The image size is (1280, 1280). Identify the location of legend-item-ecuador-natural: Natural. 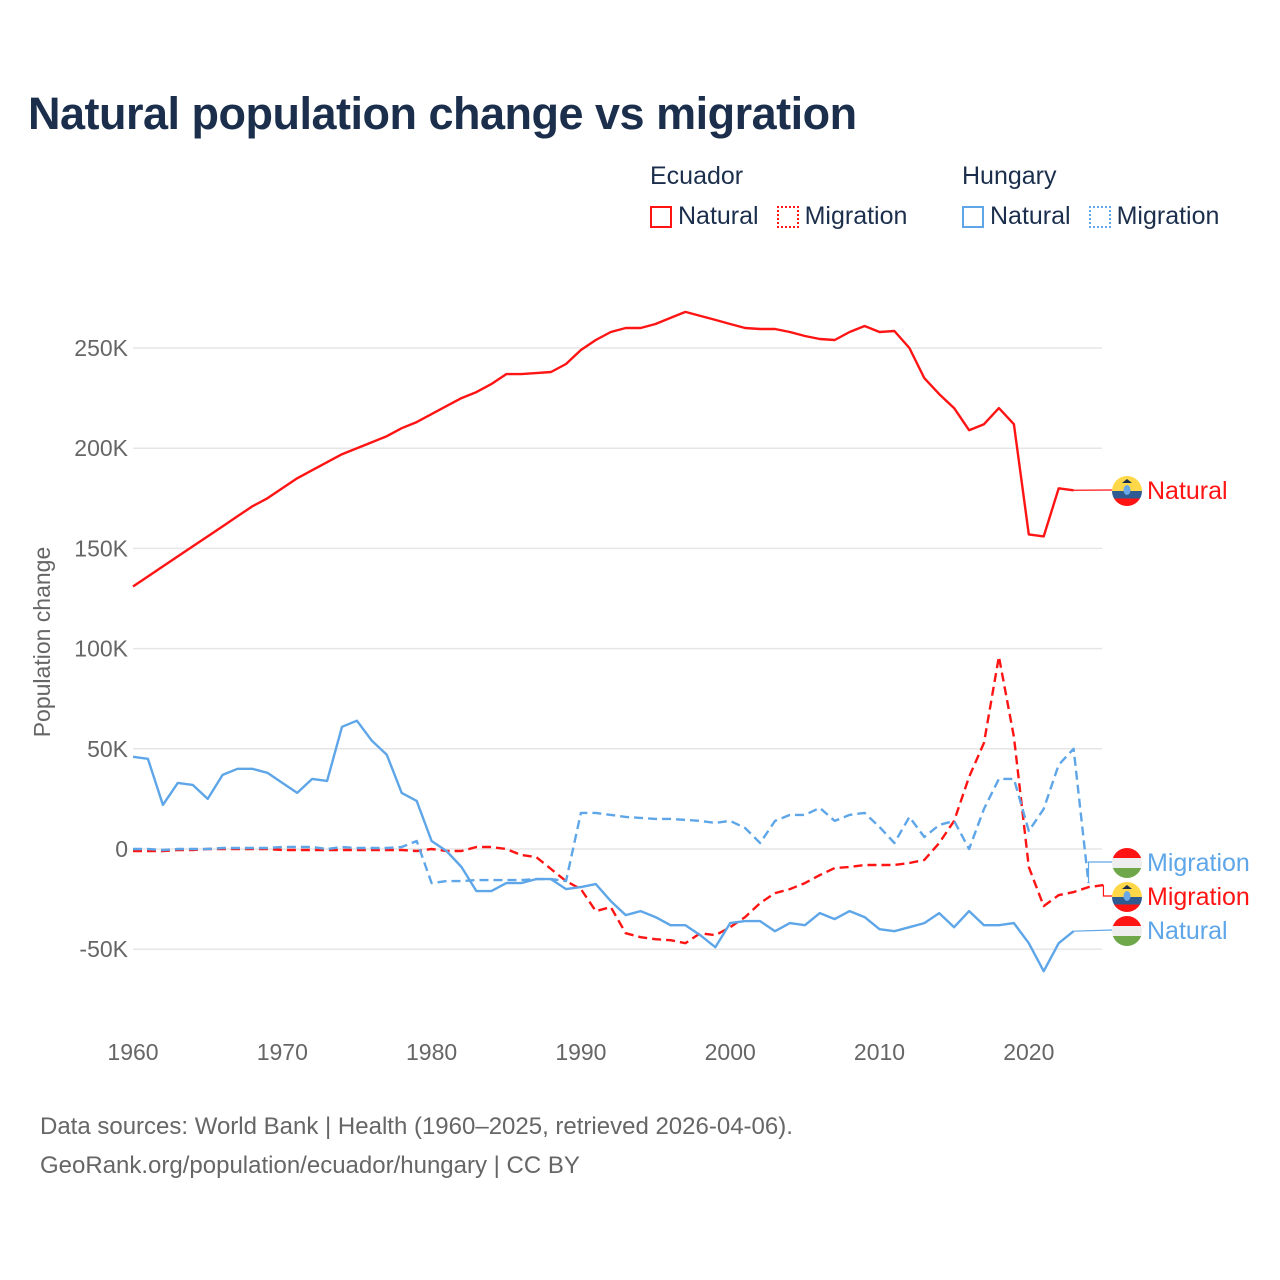
(704, 216).